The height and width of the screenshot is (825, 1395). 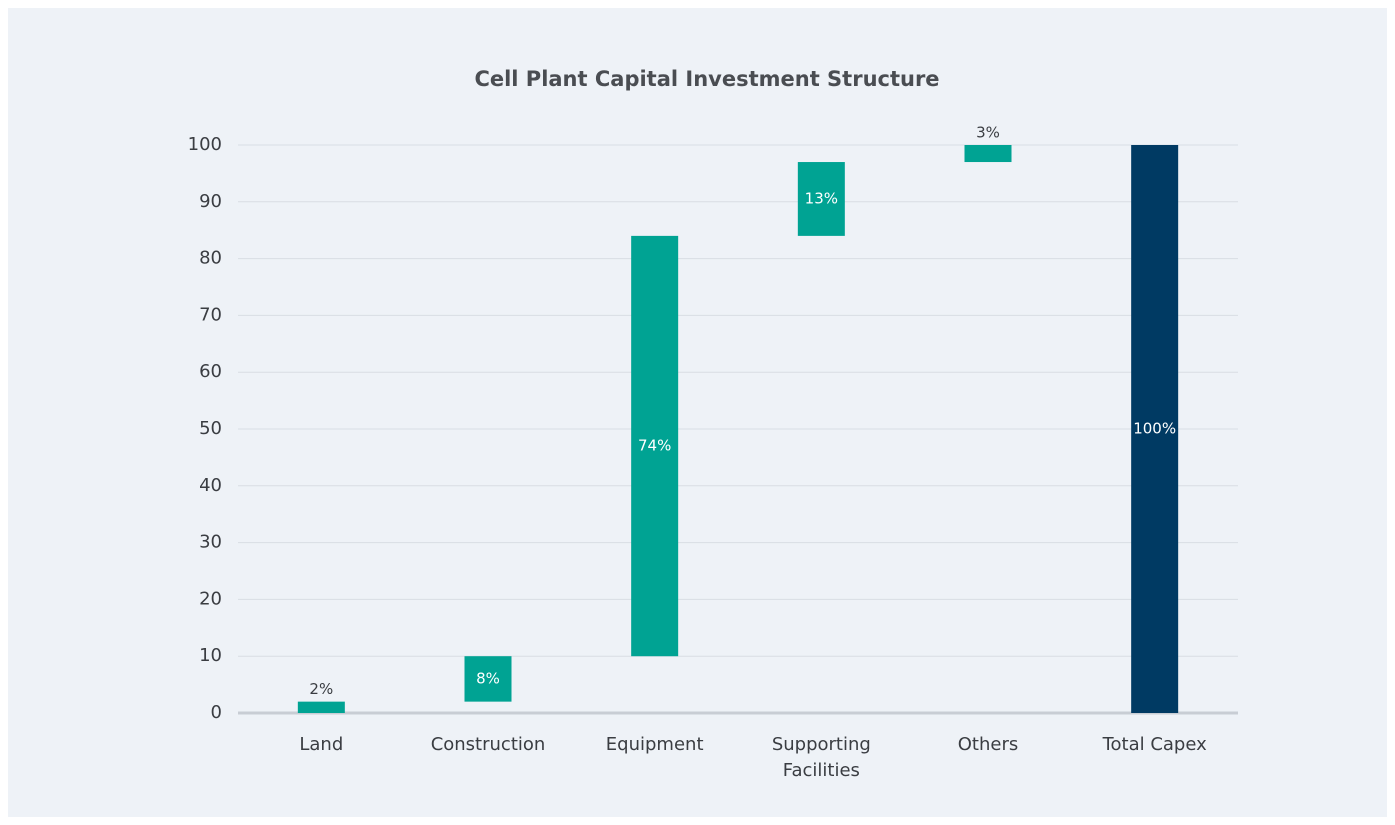 What do you see at coordinates (1155, 744) in the screenshot?
I see `x-tick-label: Total Capex` at bounding box center [1155, 744].